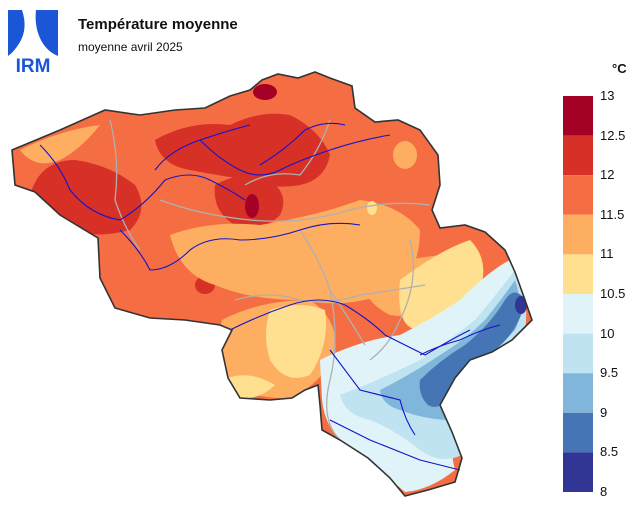  I want to click on zone-12-north, so click(242, 150).